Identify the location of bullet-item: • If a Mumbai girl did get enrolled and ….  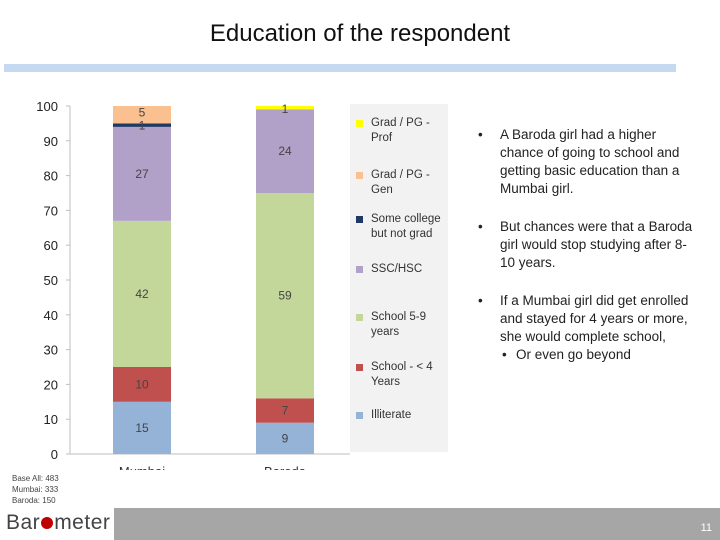
(587, 319).